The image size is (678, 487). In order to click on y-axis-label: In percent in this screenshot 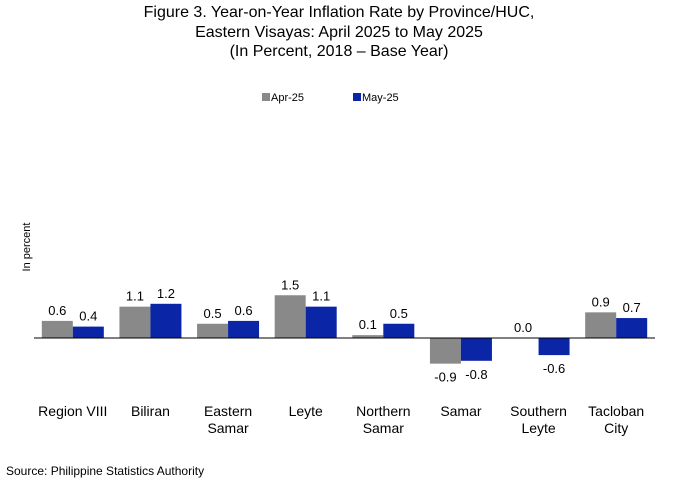, I will do `click(27, 247)`.